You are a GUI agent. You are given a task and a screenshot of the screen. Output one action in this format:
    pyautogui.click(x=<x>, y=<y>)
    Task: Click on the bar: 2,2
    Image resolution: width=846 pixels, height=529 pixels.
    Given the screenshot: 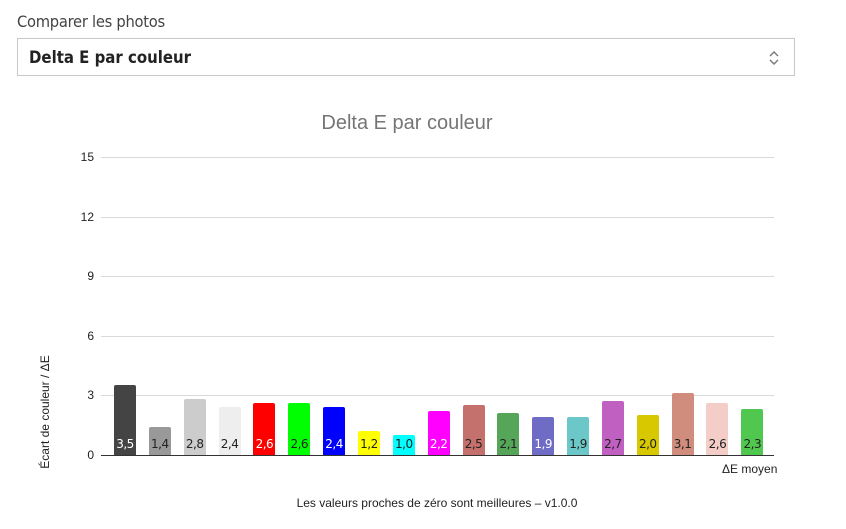 What is the action you would take?
    pyautogui.click(x=438, y=433)
    